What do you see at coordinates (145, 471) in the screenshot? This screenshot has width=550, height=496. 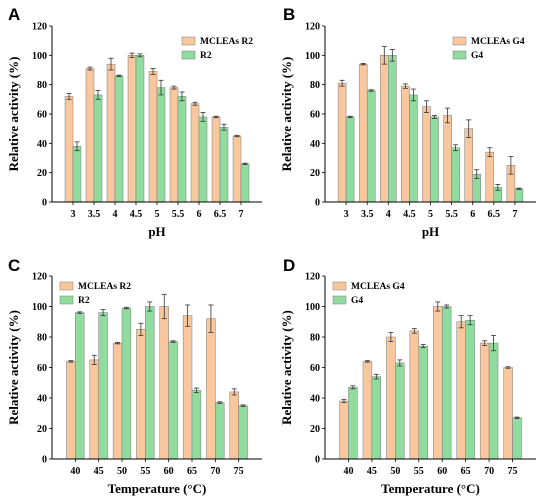 I see `x-tick-label: 55` at bounding box center [145, 471].